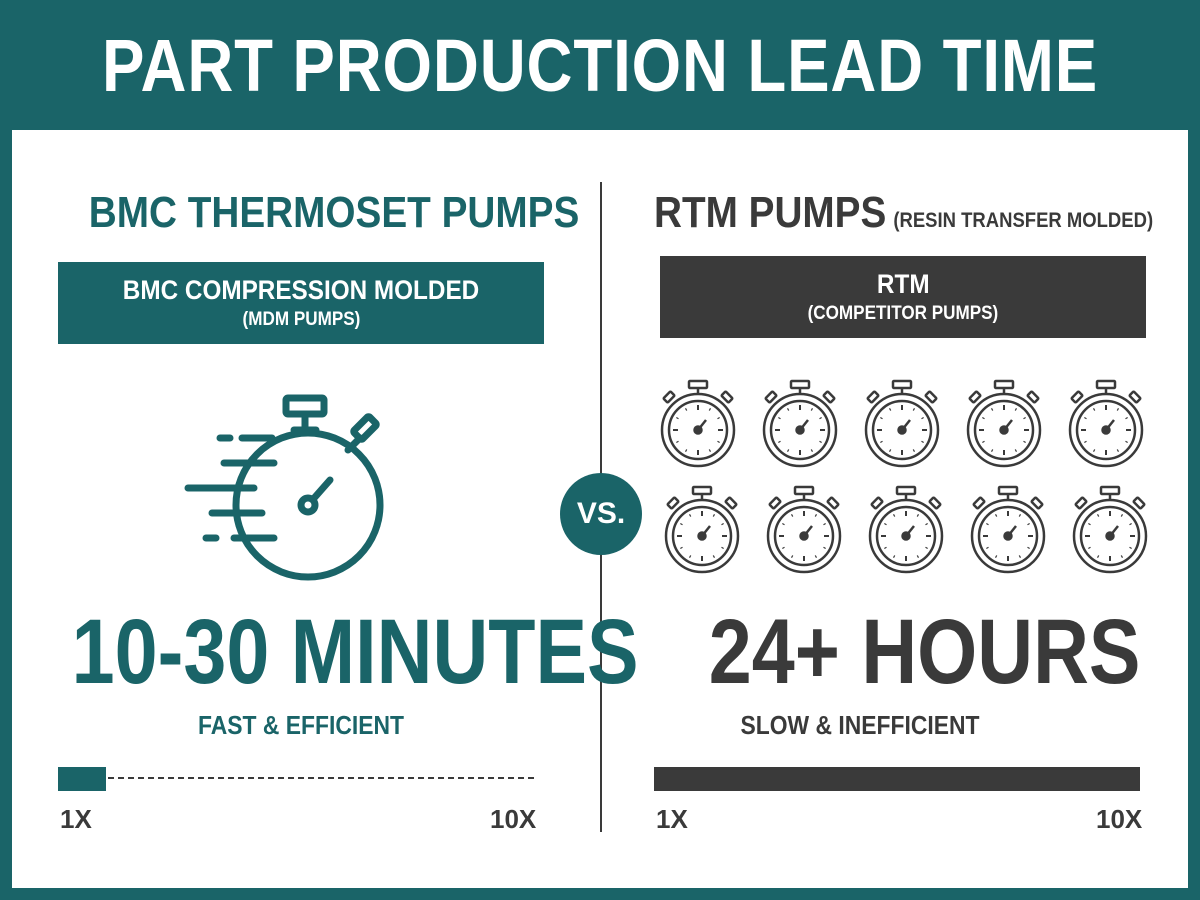  I want to click on right-tagline: SLOW & INEFFICIENT, so click(860, 725).